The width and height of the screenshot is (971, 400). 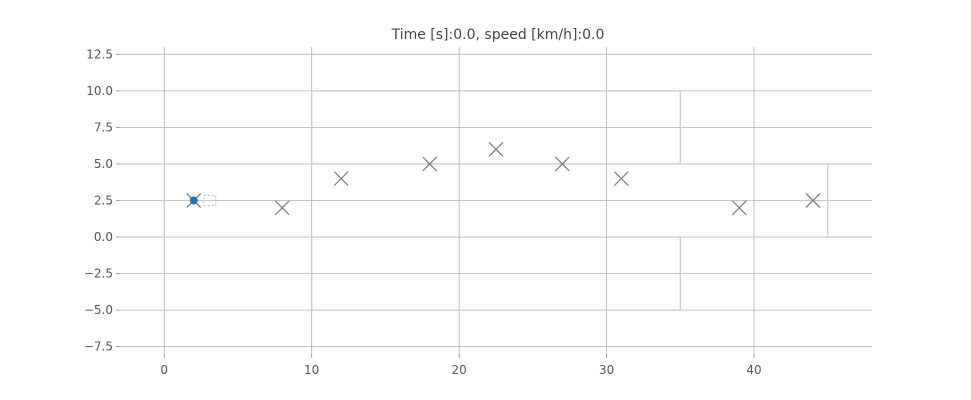 What do you see at coordinates (753, 370) in the screenshot?
I see `x-tick-label: 40` at bounding box center [753, 370].